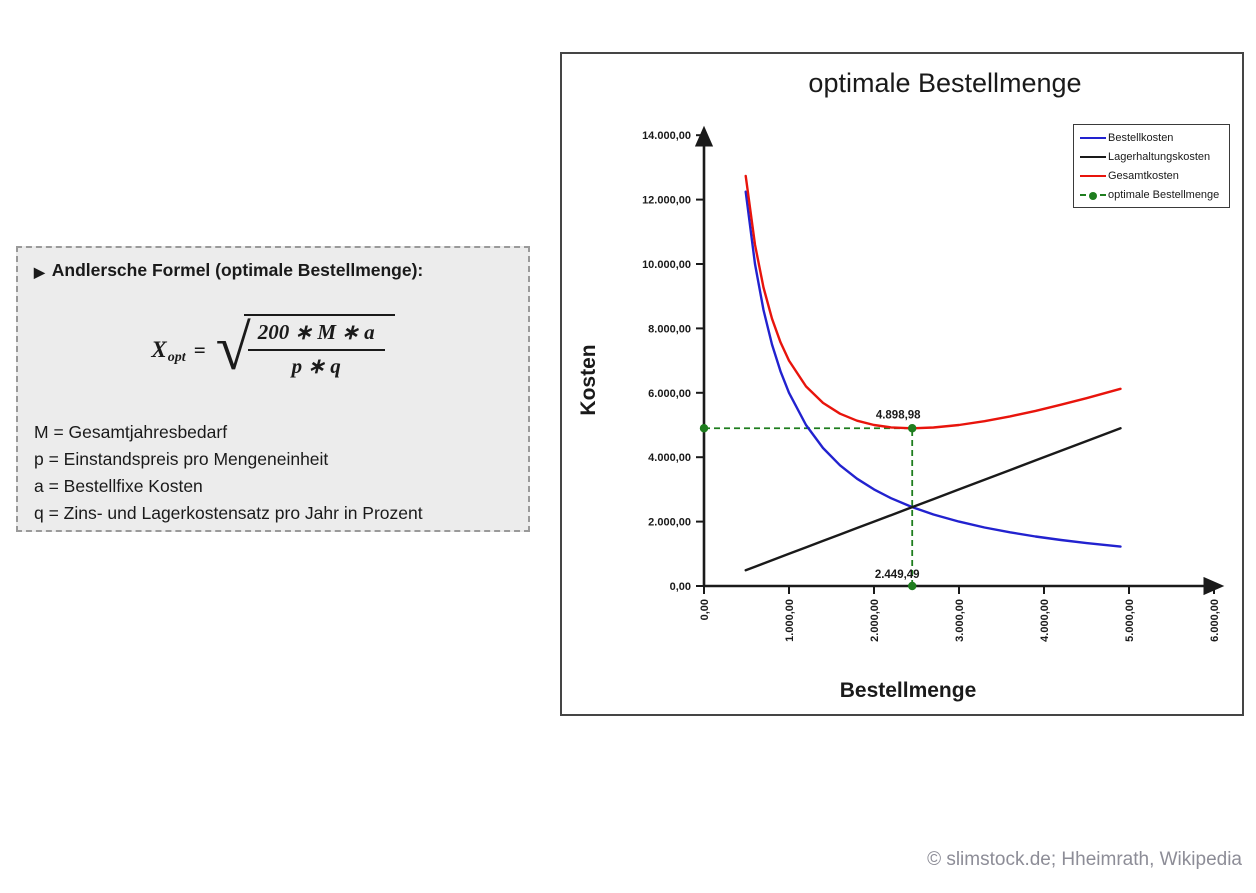 The image size is (1256, 893). What do you see at coordinates (669, 329) in the screenshot?
I see `y-tick-label: 8.000,00` at bounding box center [669, 329].